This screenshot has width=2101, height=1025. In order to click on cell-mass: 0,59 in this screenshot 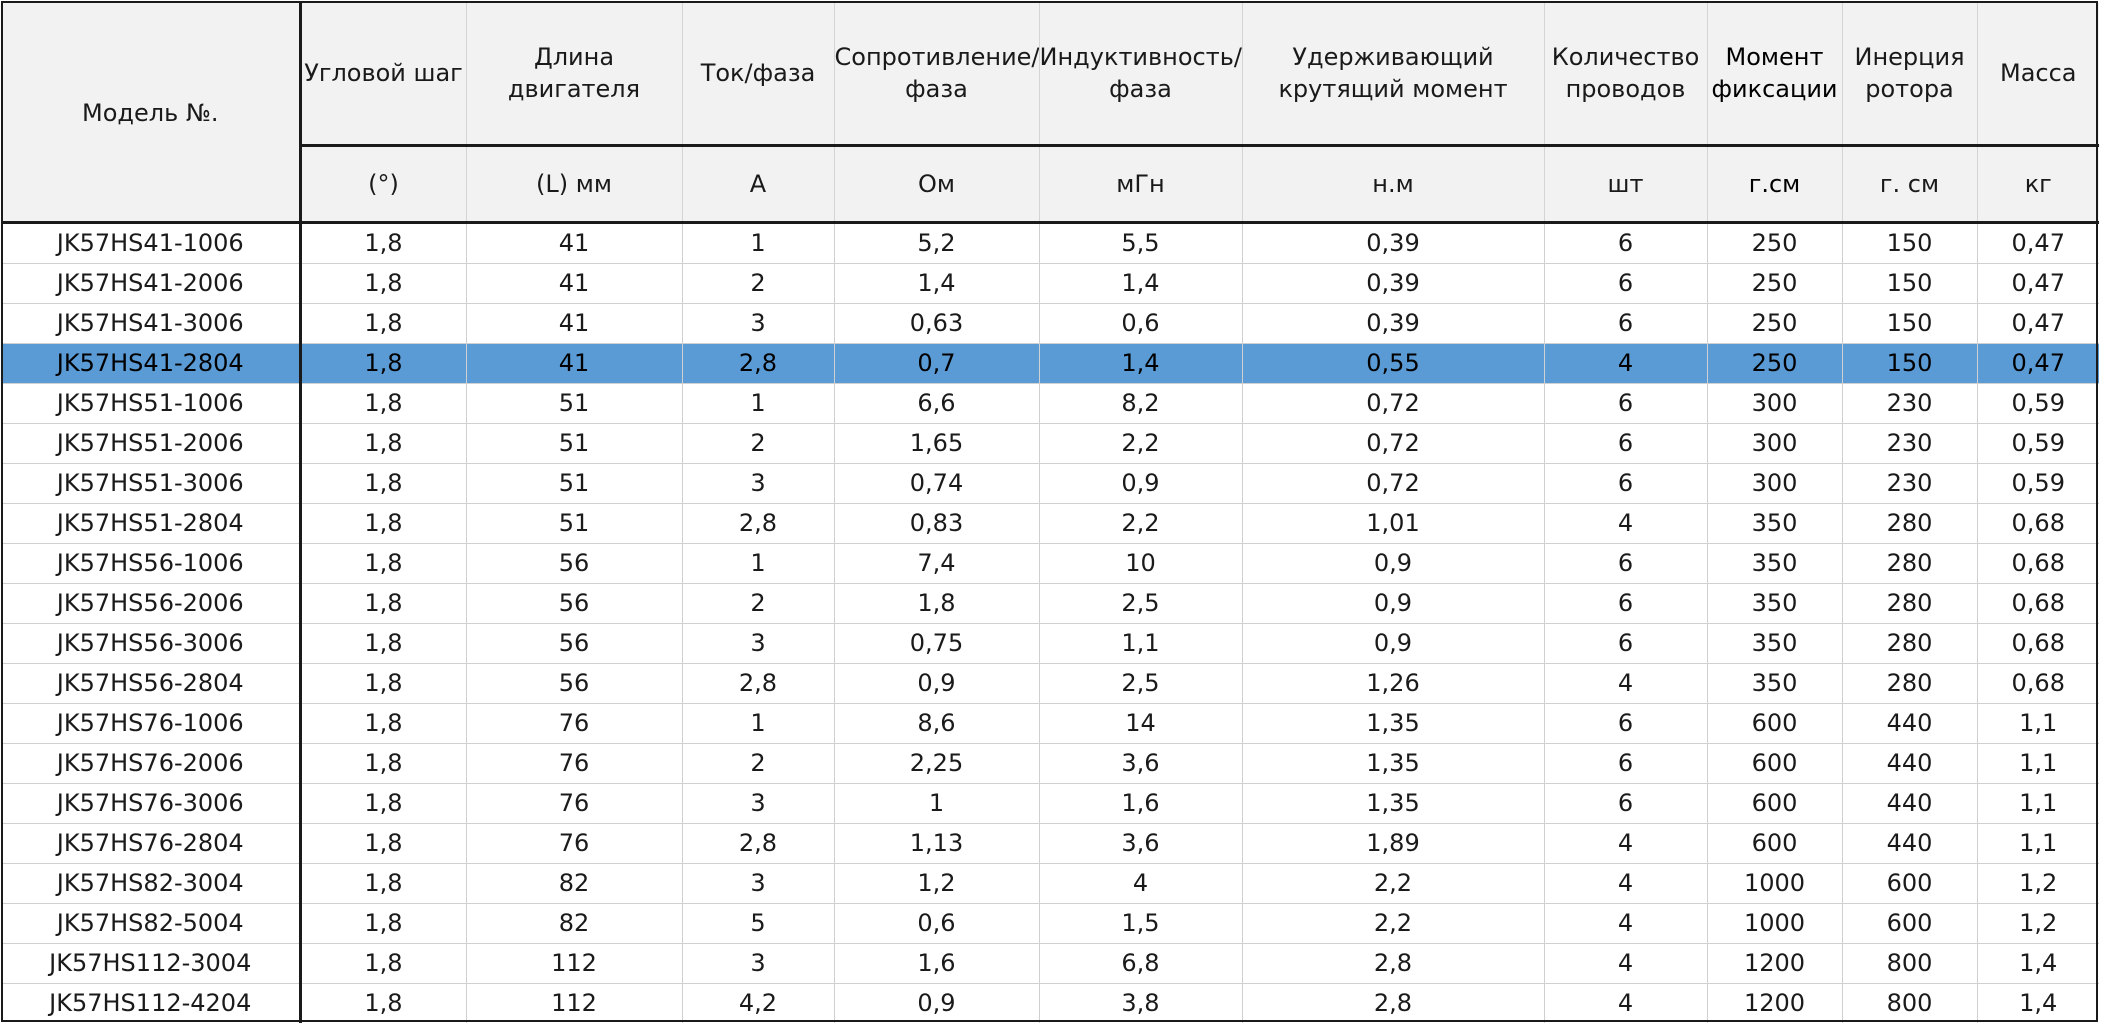, I will do `click(2038, 483)`.